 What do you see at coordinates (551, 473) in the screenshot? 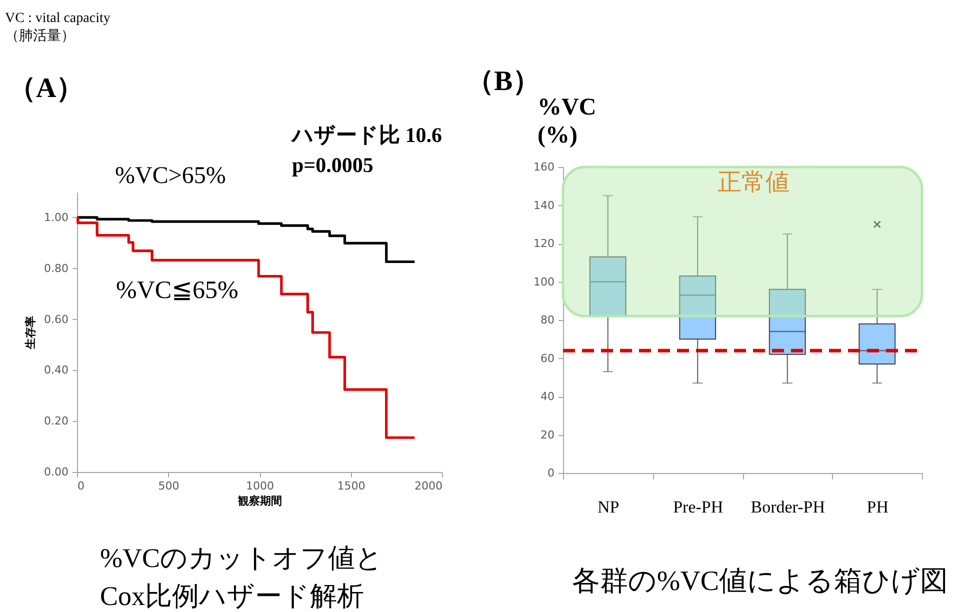
I see `y-tick-label: 0` at bounding box center [551, 473].